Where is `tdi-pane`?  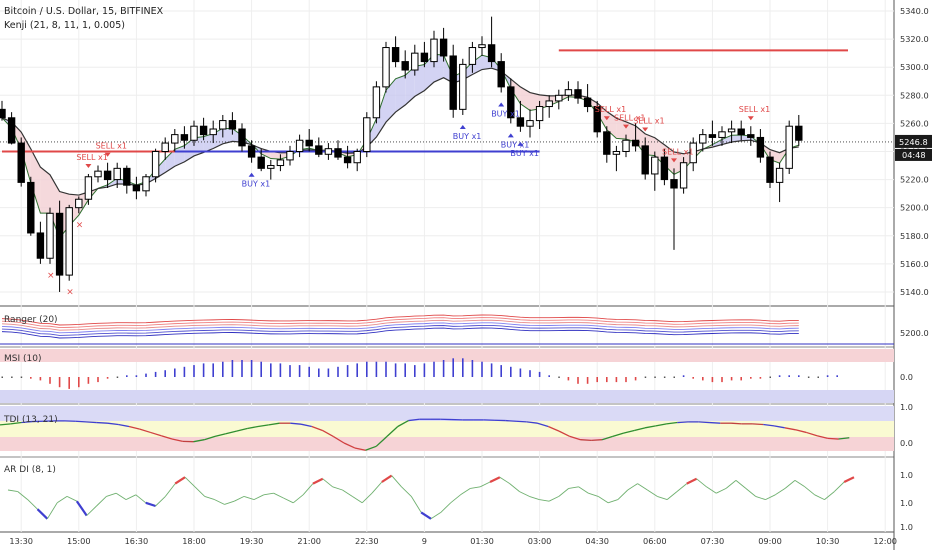 tdi-pane is located at coordinates (447, 428).